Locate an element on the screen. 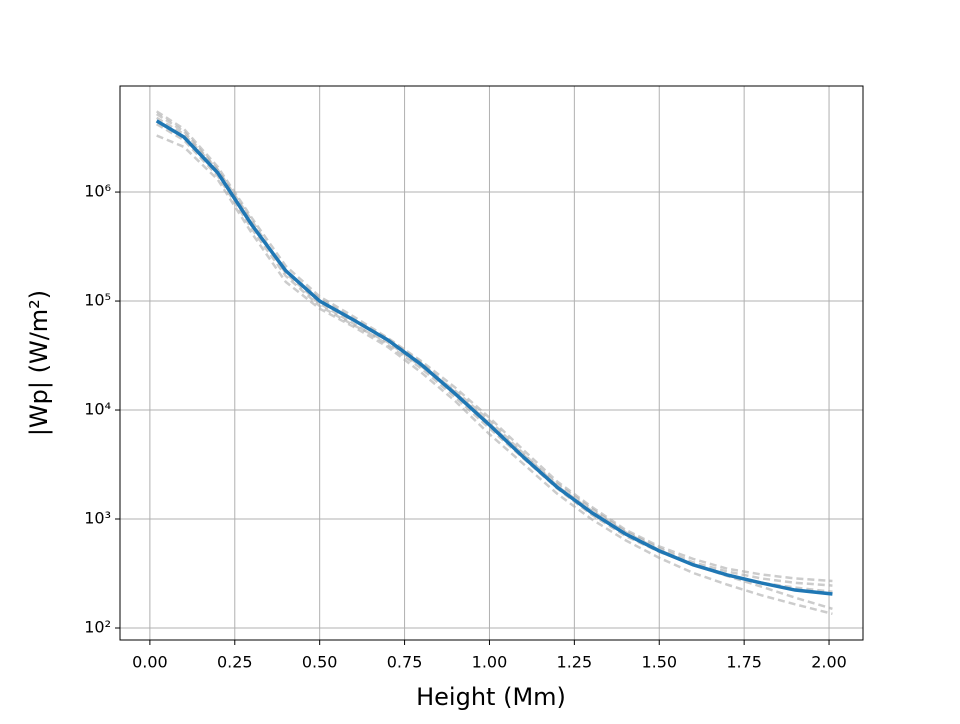 The width and height of the screenshot is (960, 724). x-tick-label: 2.00 is located at coordinates (829, 662).